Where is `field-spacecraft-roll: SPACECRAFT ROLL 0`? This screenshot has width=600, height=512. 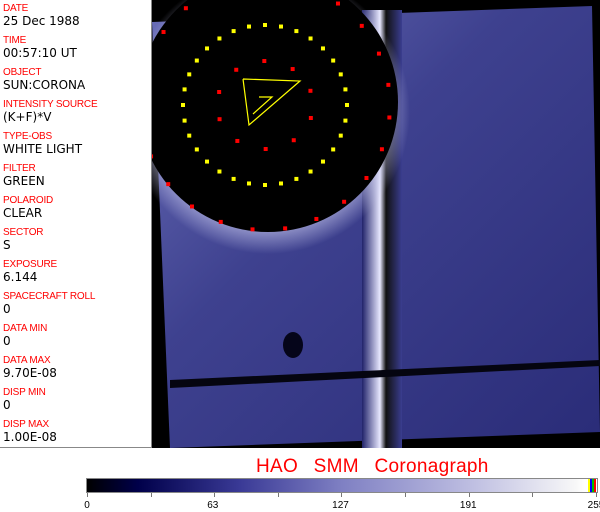 field-spacecraft-roll: SPACECRAFT ROLL 0 is located at coordinates (49, 303).